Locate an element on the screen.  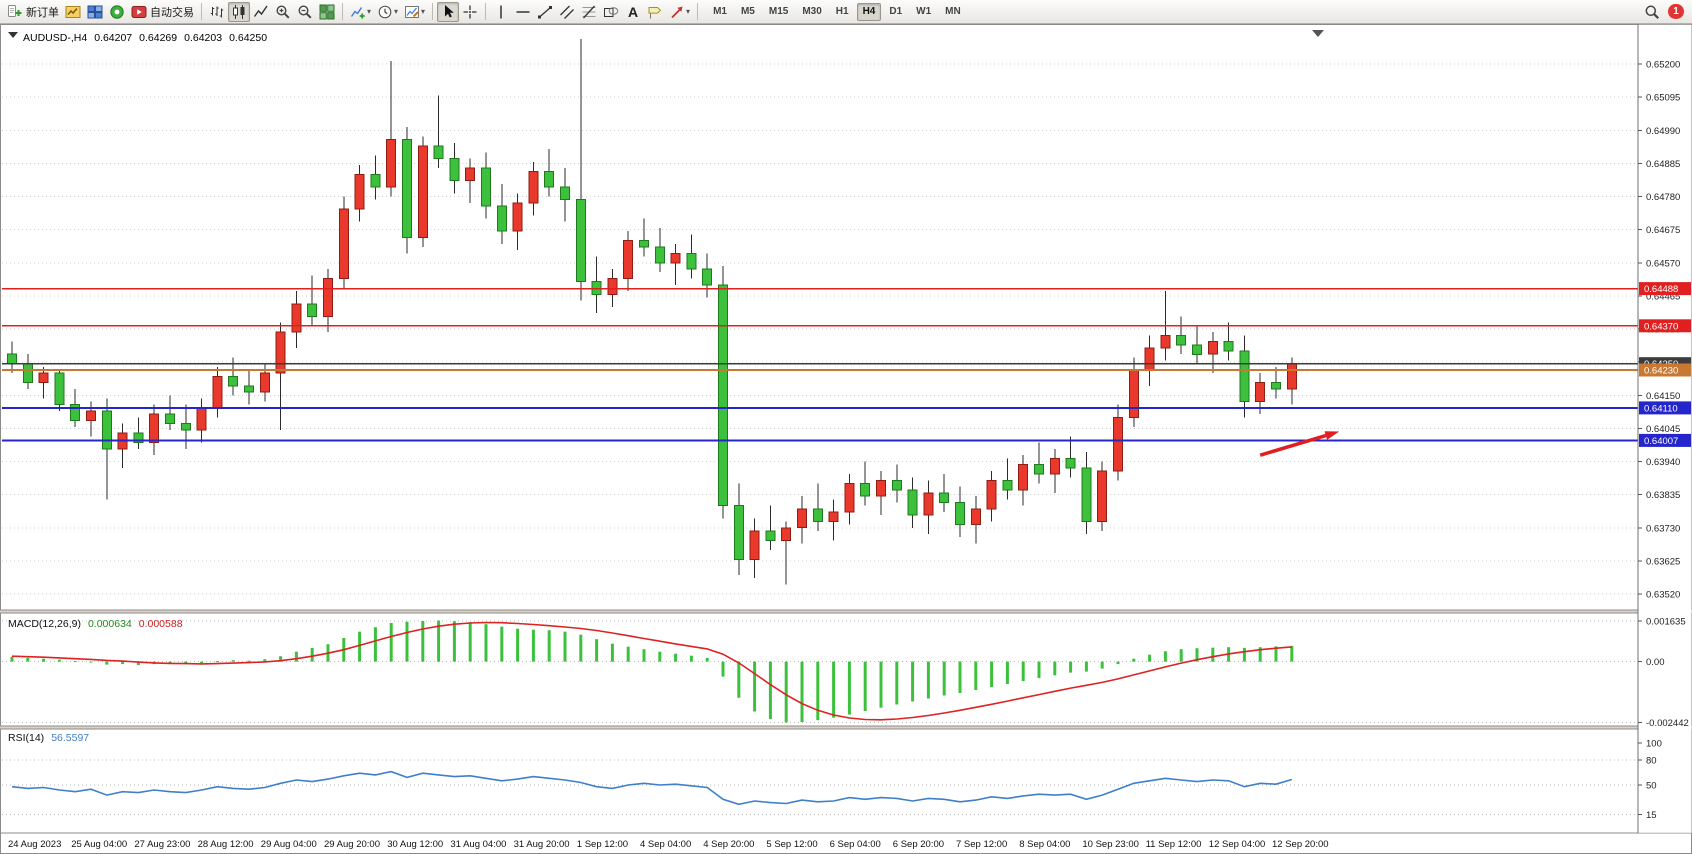
timeframe-m1-button: M1 is located at coordinates (720, 11).